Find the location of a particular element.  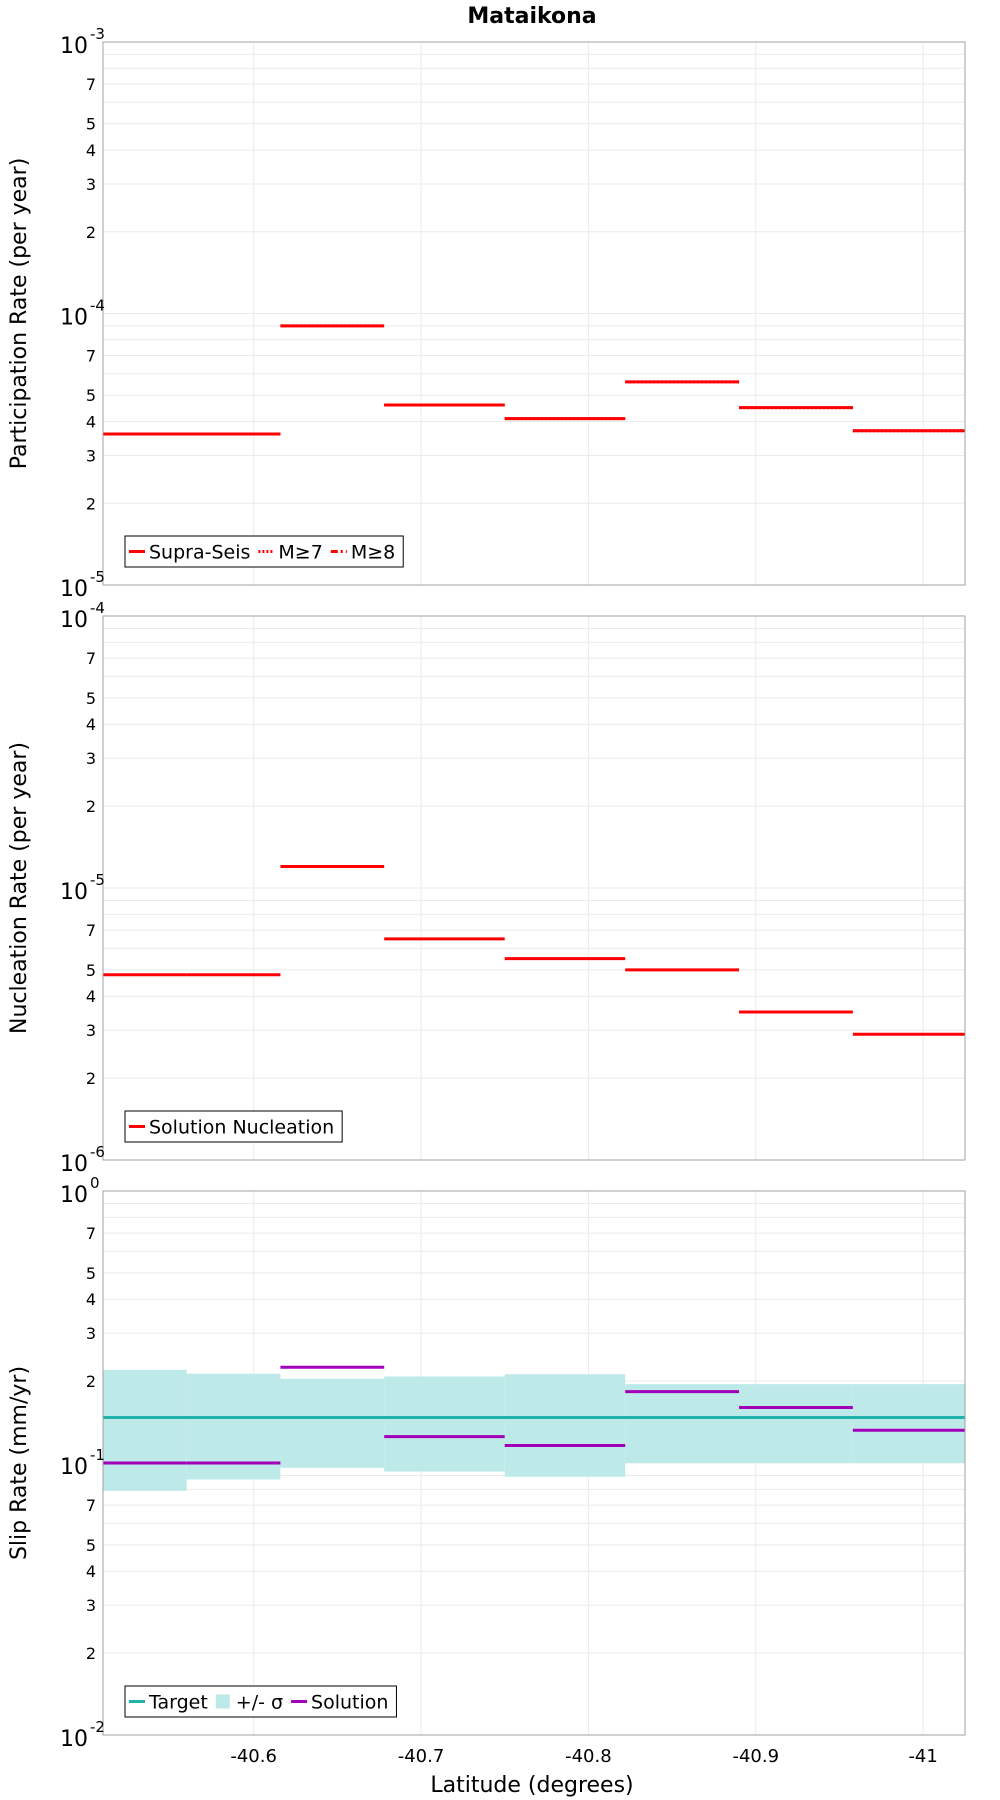

sliprate-legend-label: +/- σ is located at coordinates (259, 1703).